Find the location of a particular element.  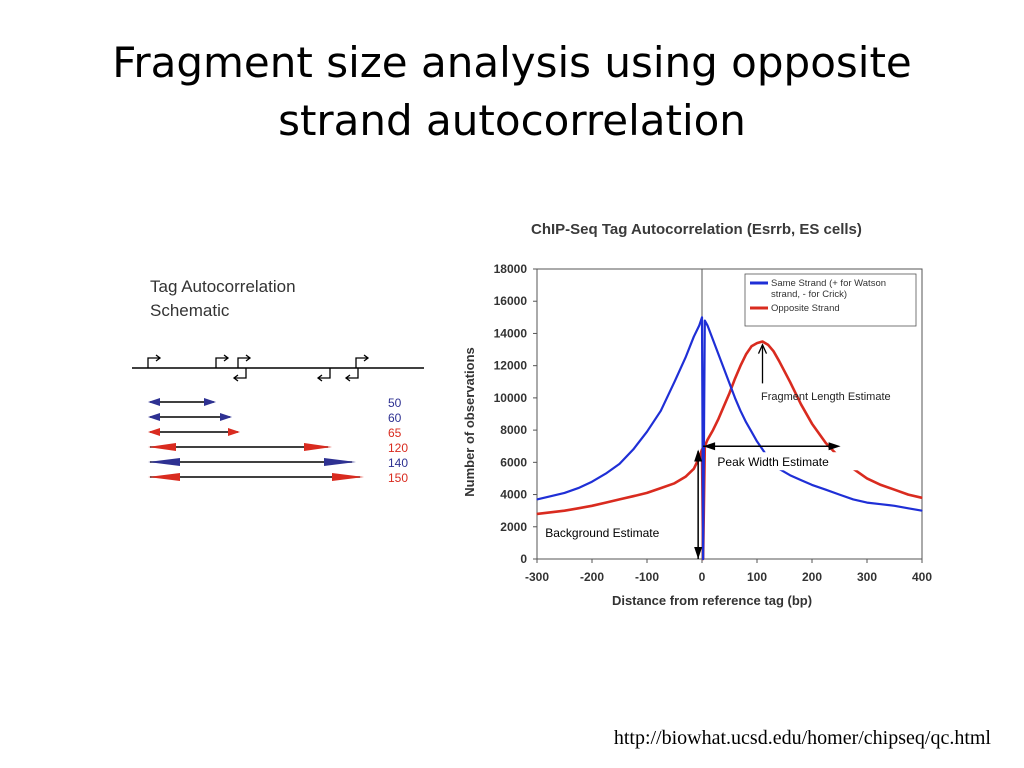

legend-label-opposite-strand: Opposite Strand is located at coordinates (805, 308).